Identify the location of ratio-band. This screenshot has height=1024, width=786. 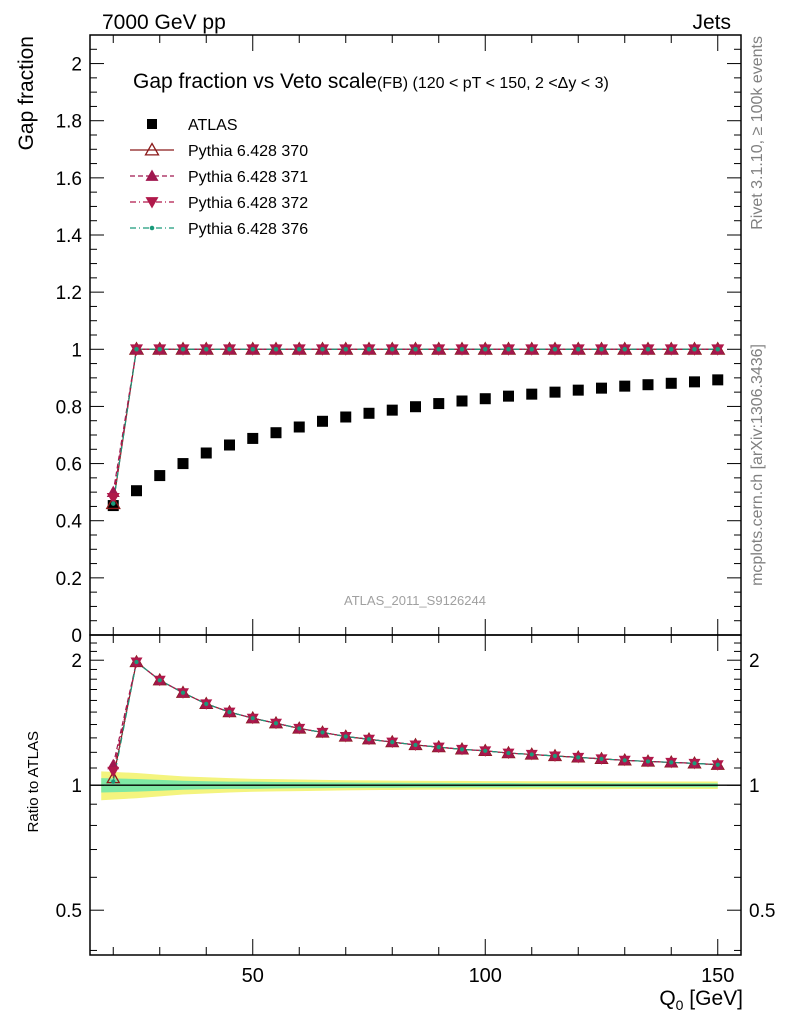
(415, 786).